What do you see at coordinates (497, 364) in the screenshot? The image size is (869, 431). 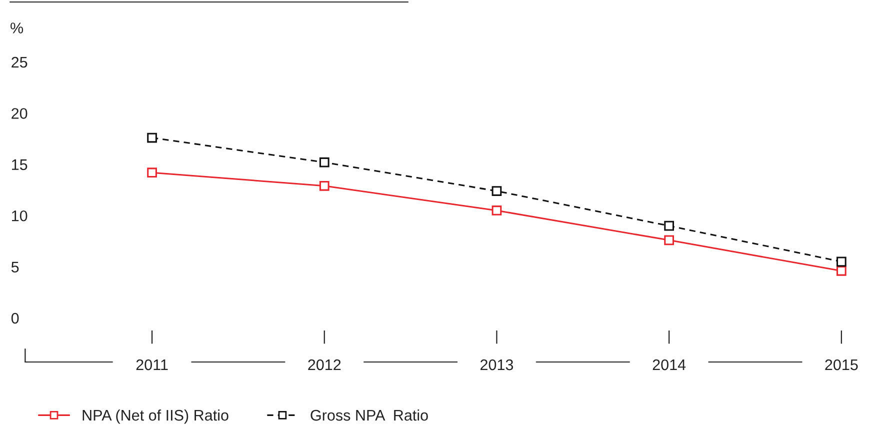 I see `x-tick-label: 2013` at bounding box center [497, 364].